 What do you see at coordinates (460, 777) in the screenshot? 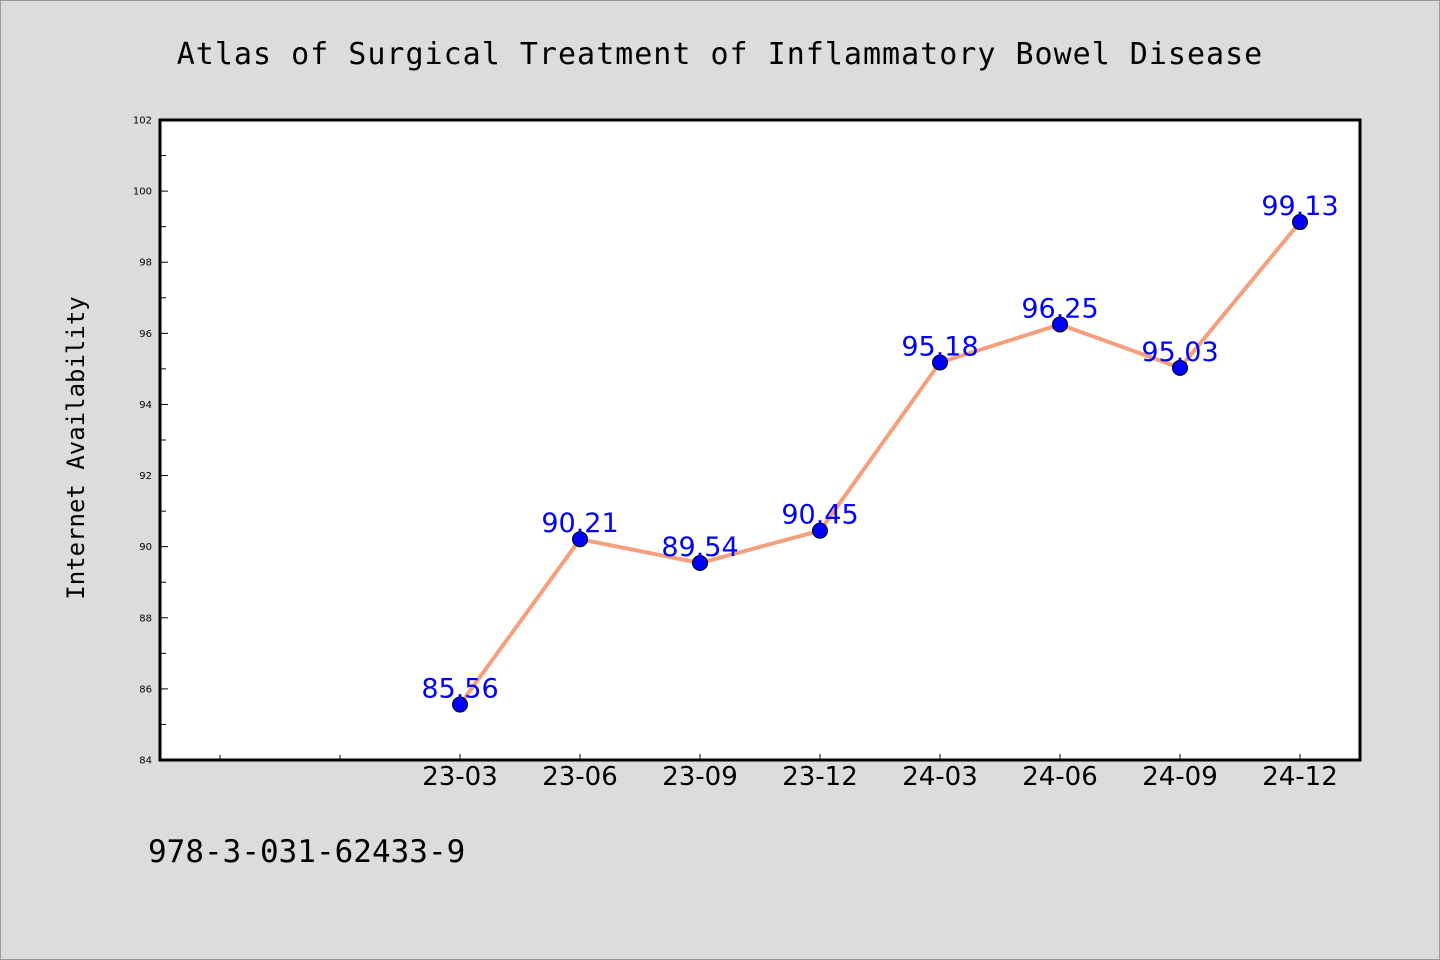
I see `x-tick-label: 23-03` at bounding box center [460, 777].